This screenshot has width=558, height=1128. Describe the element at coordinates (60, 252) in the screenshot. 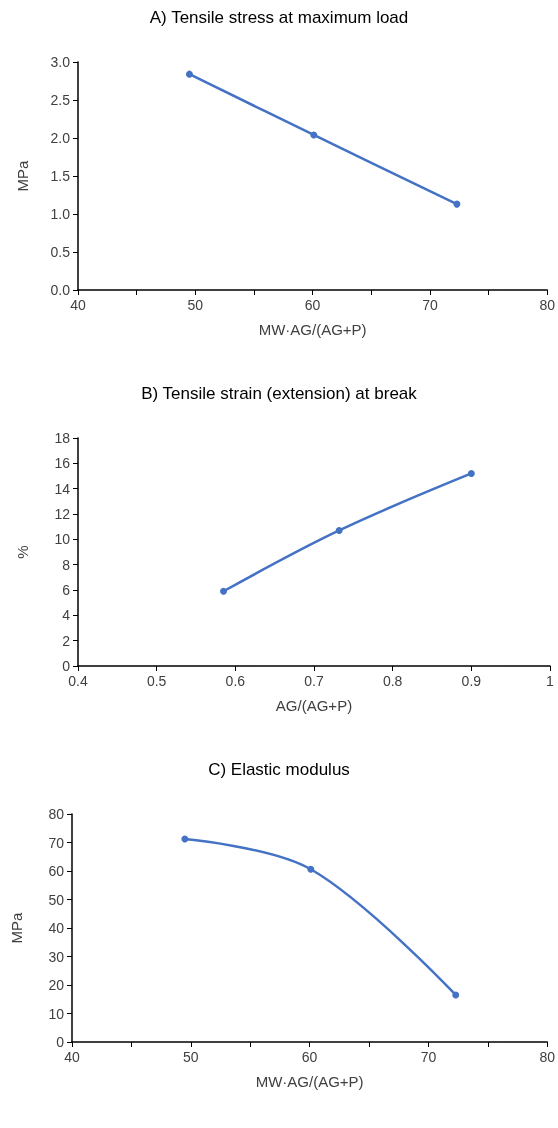

I see `y-tick-label: 0.5` at that location.